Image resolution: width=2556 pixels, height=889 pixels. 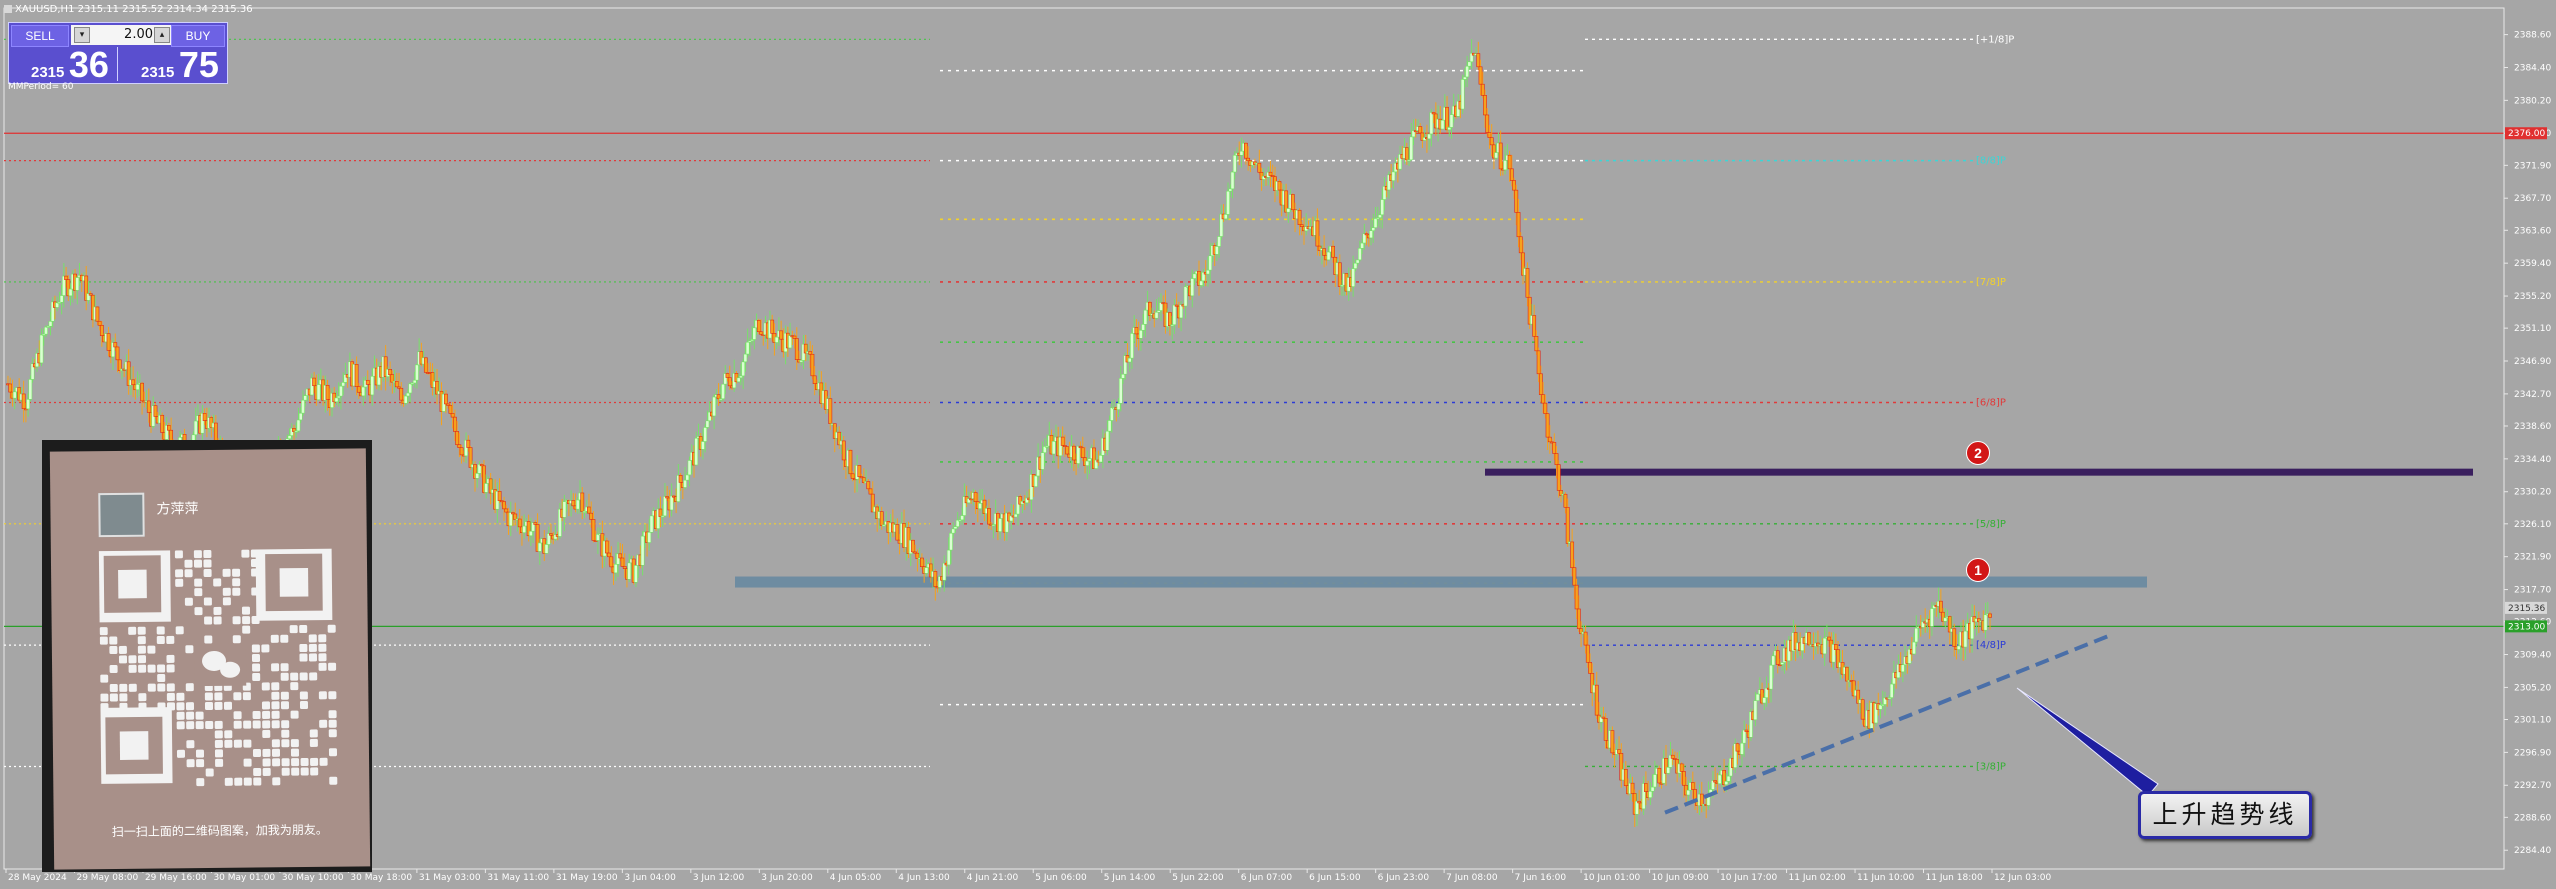 I want to click on ask-price: 2315 75, so click(x=180, y=64).